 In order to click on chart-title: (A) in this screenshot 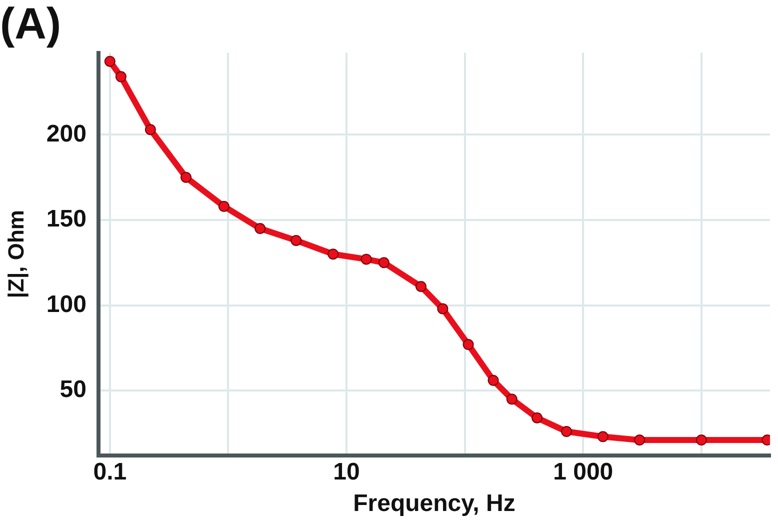, I will do `click(31, 24)`.